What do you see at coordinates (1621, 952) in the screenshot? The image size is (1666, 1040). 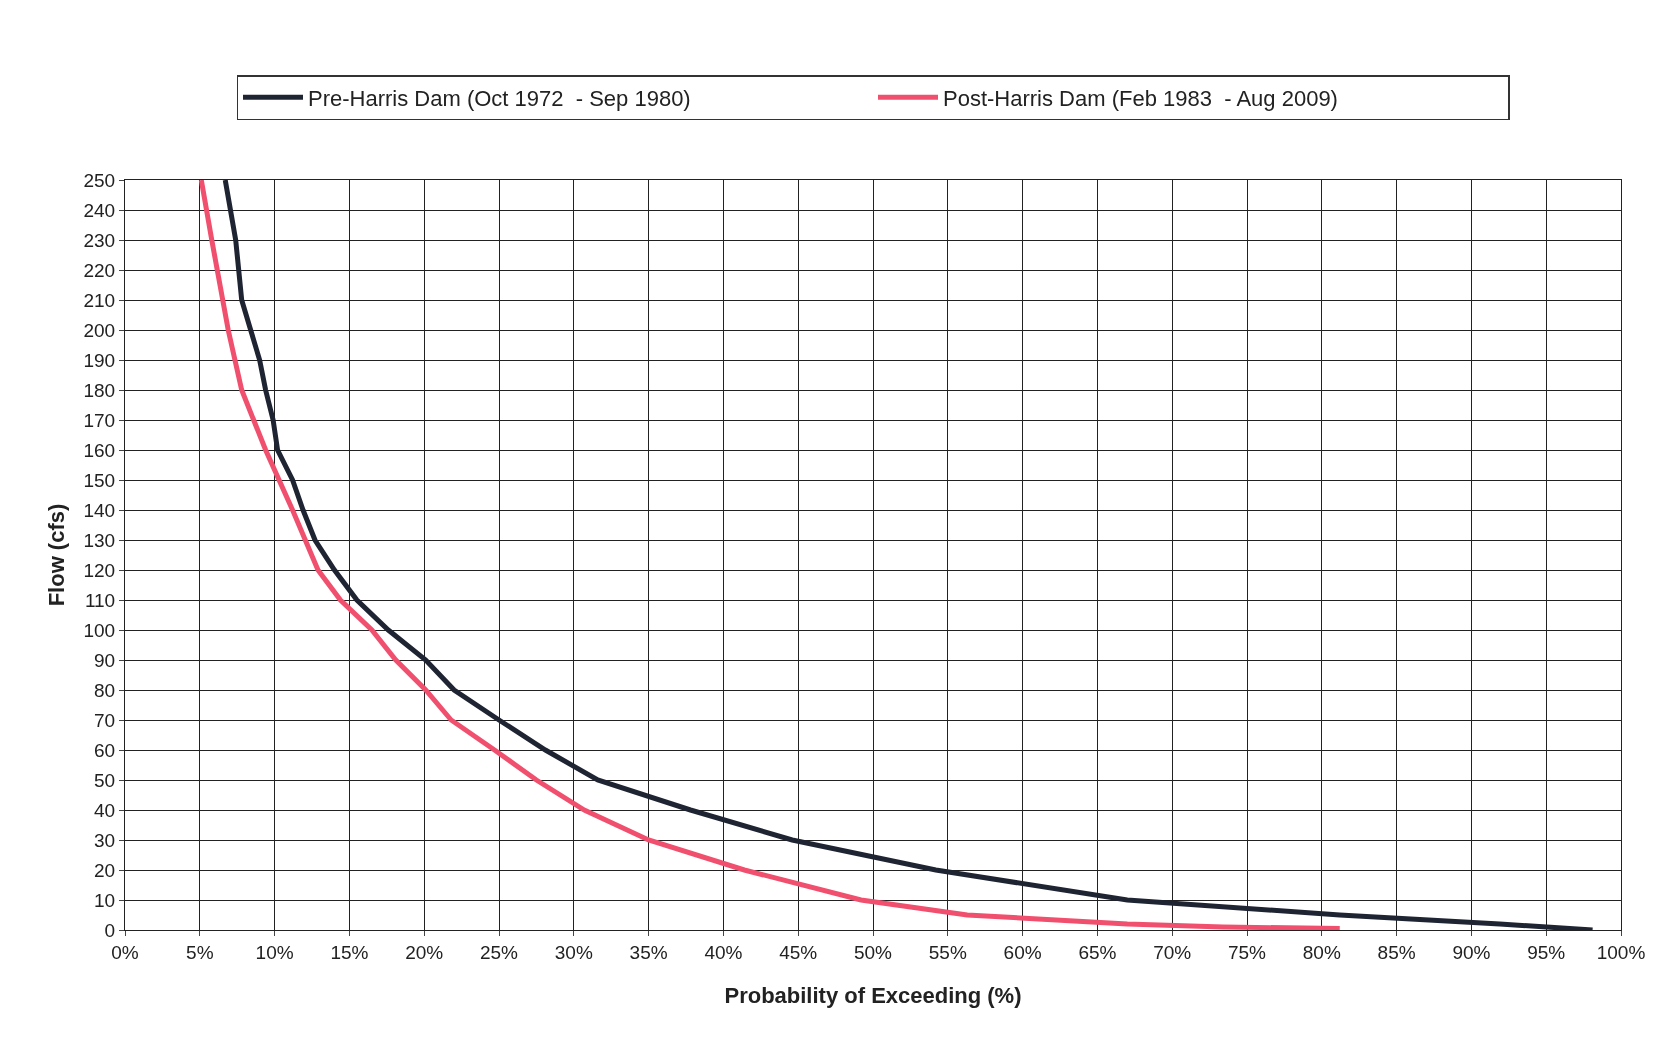 I see `x-tick-label: 100%` at bounding box center [1621, 952].